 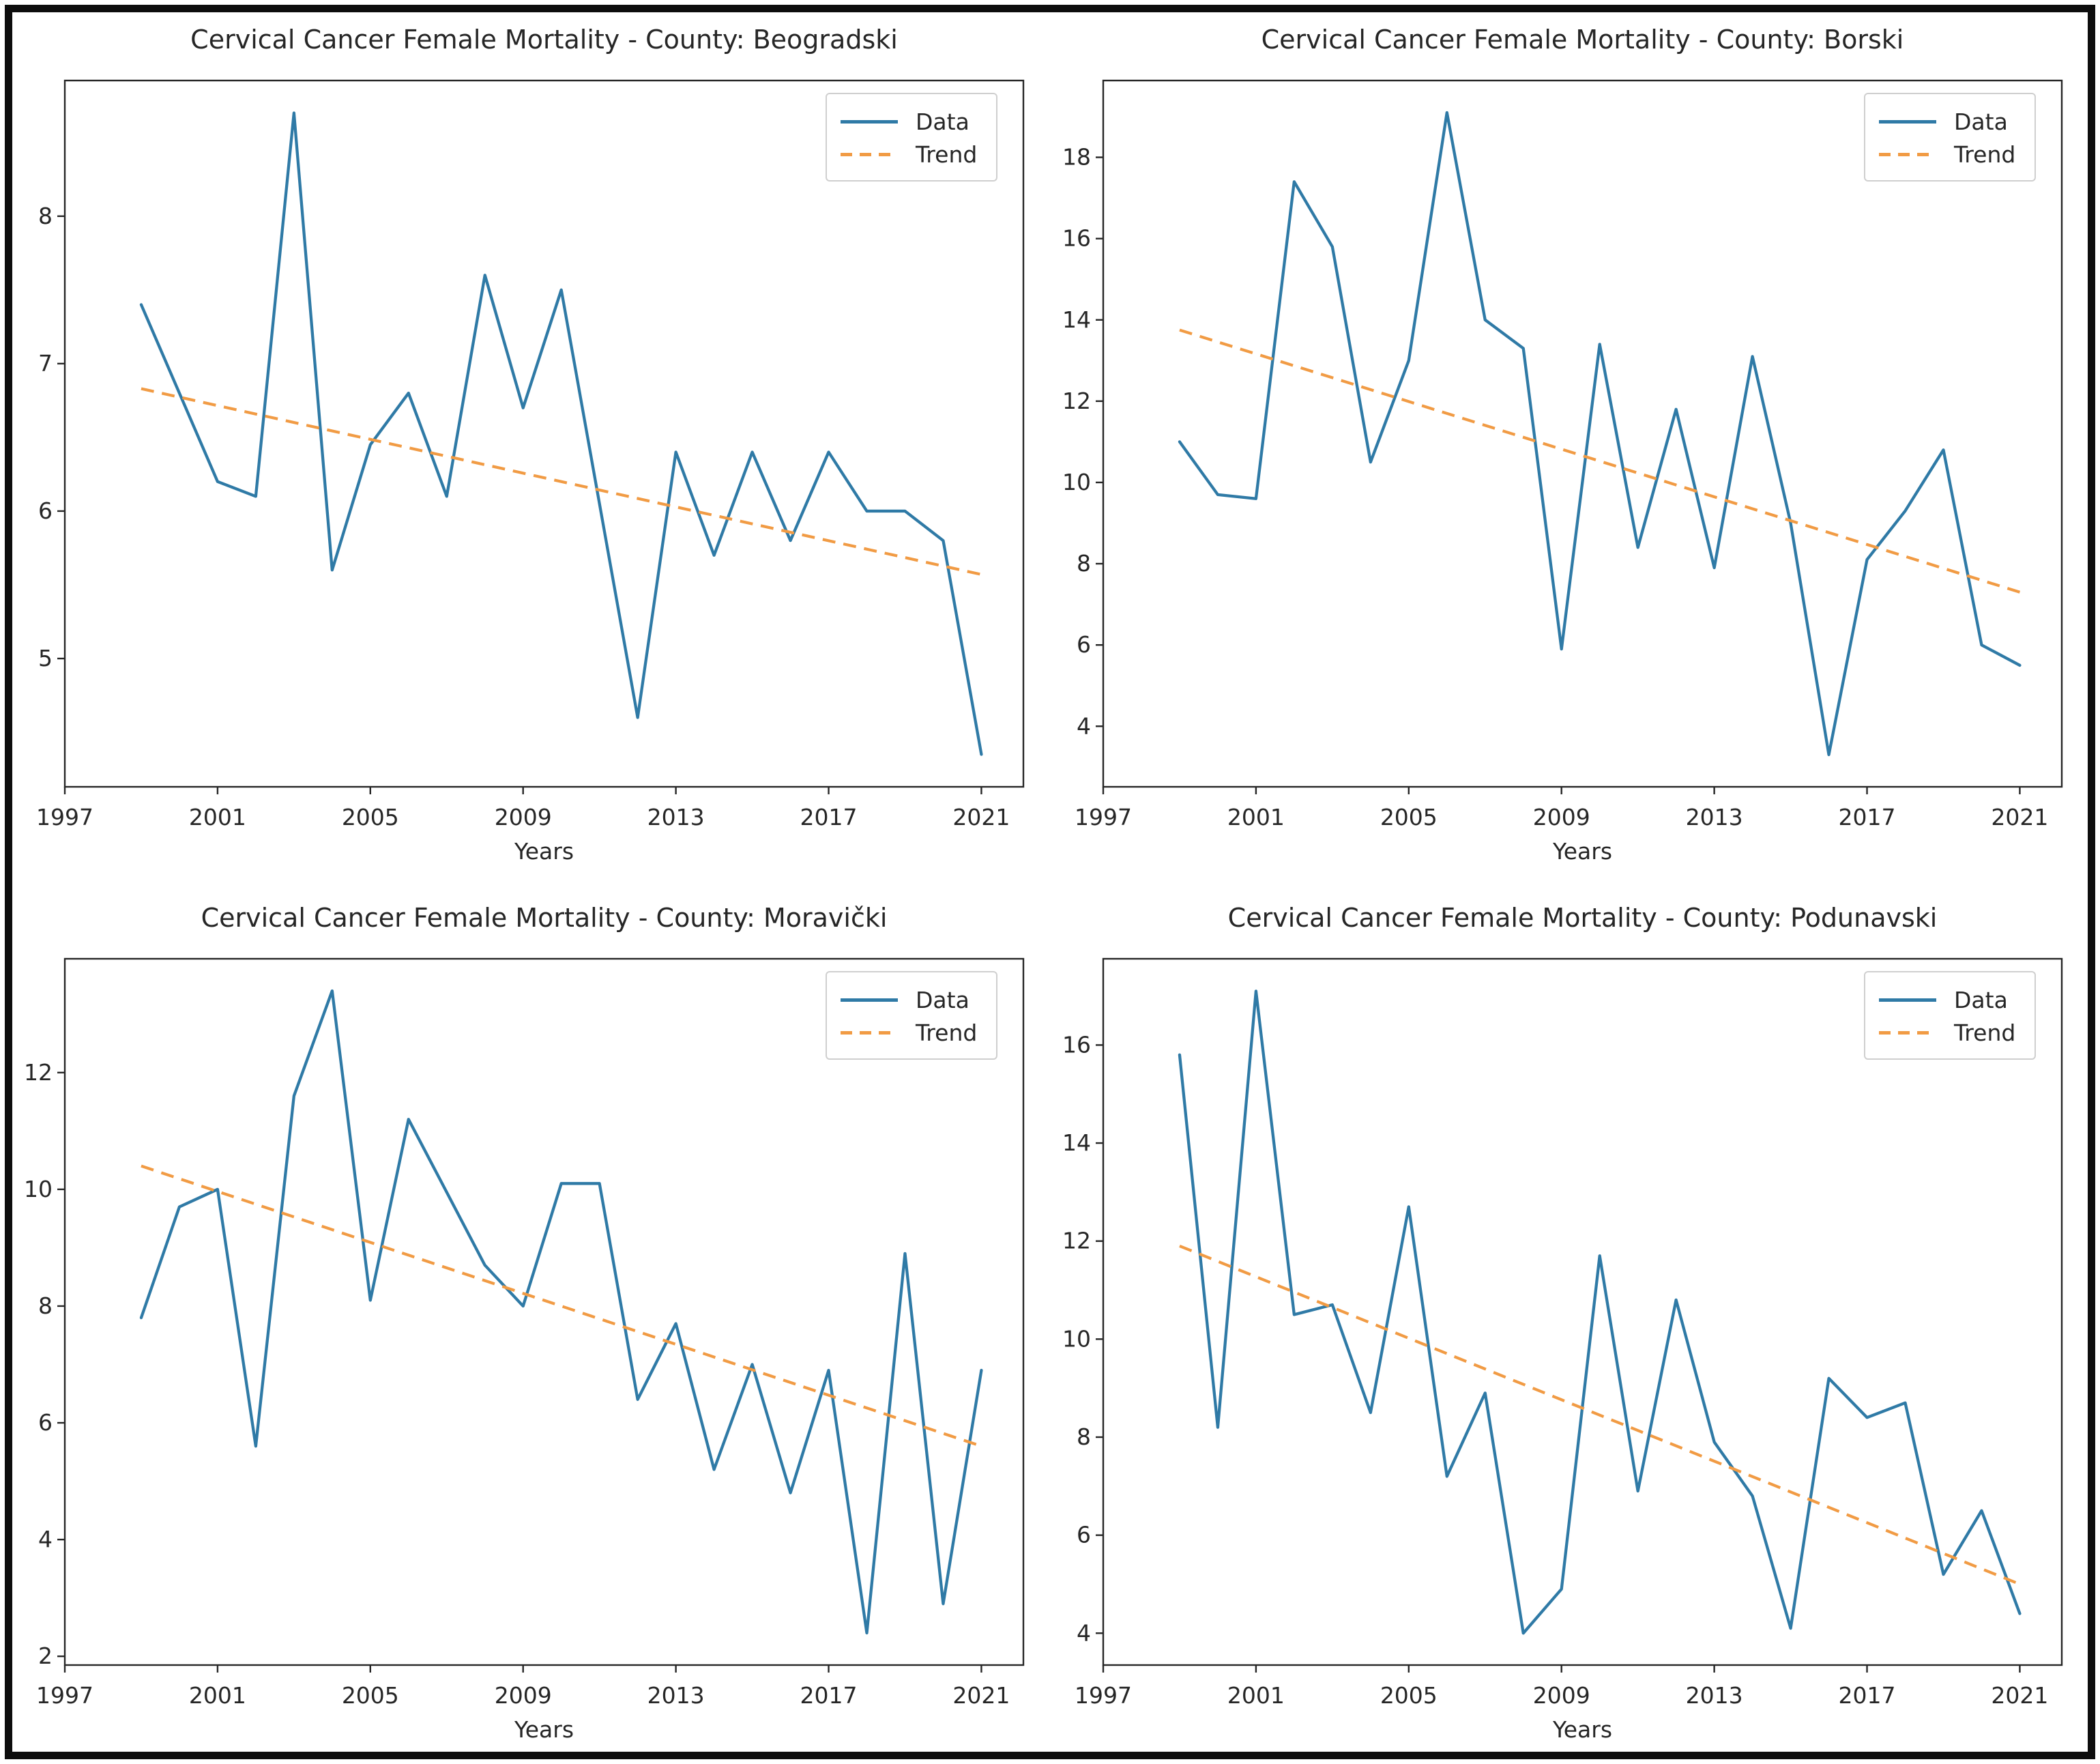 What do you see at coordinates (45, 658) in the screenshot?
I see `y-tick-label: 5` at bounding box center [45, 658].